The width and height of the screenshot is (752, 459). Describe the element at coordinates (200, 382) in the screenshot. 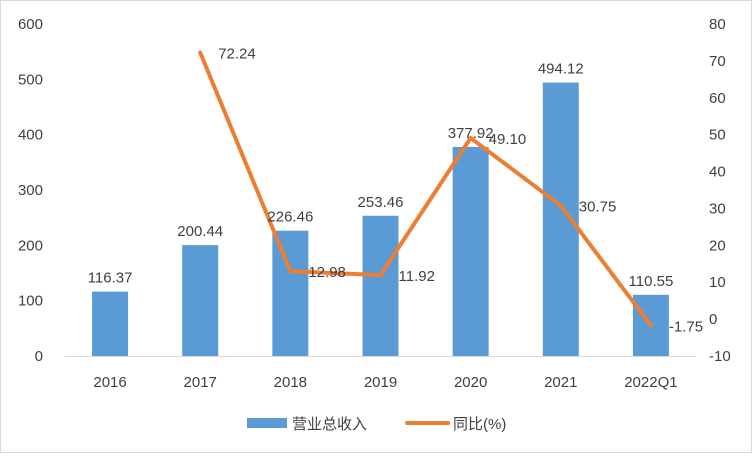

I see `x-tick-label: 2017` at that location.